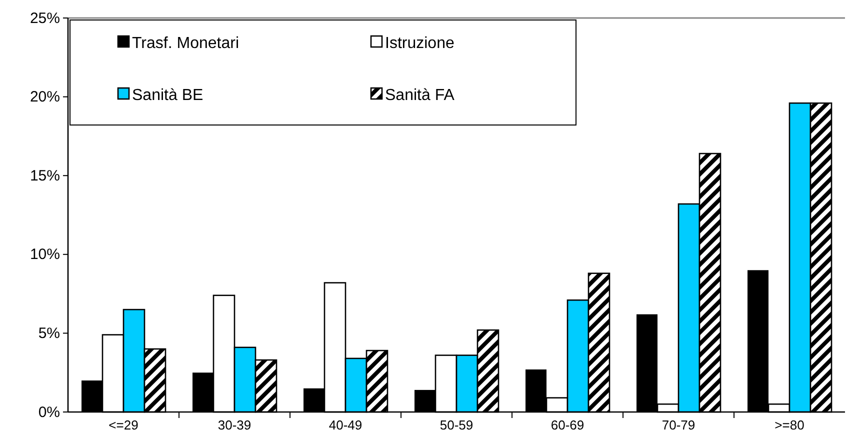 This screenshot has width=849, height=448. What do you see at coordinates (45, 97) in the screenshot?
I see `y-tick-label: 20%` at bounding box center [45, 97].